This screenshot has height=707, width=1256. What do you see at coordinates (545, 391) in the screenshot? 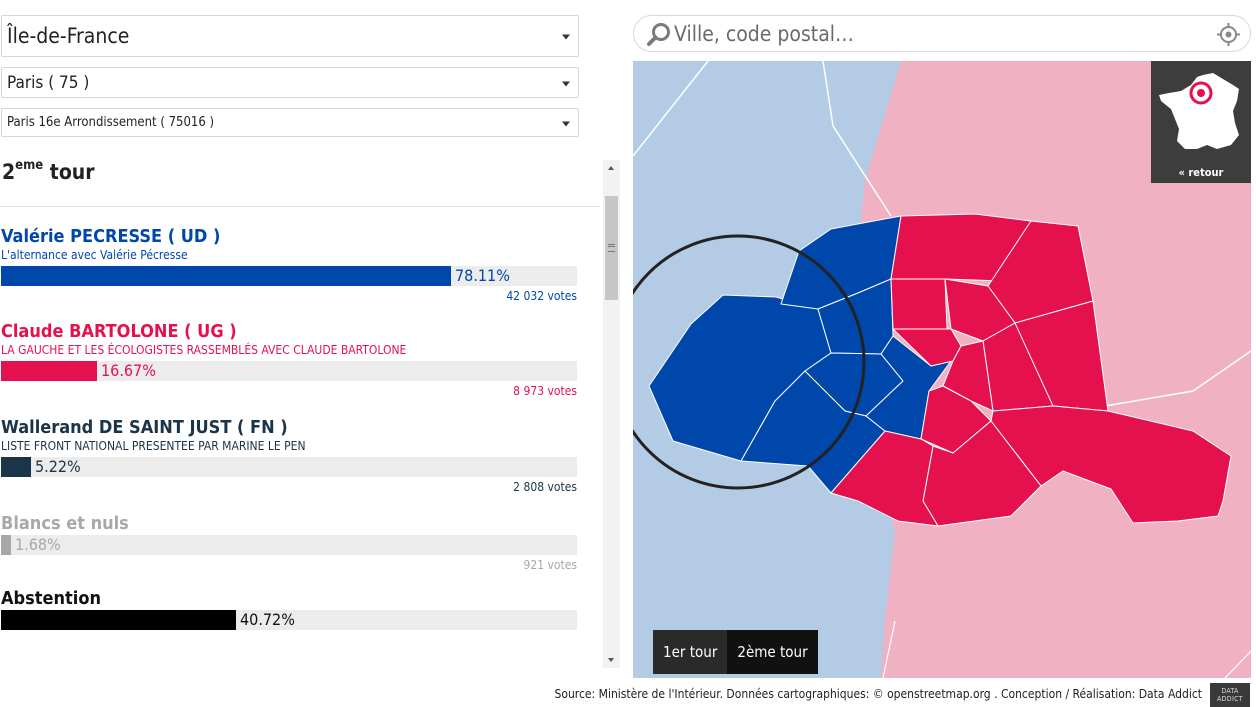
I see `result-votes: 8 973 votes` at bounding box center [545, 391].